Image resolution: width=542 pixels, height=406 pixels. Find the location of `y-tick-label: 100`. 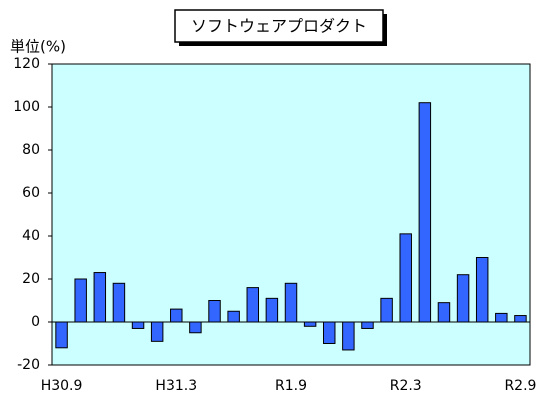

y-tick-label: 100 is located at coordinates (26, 107).